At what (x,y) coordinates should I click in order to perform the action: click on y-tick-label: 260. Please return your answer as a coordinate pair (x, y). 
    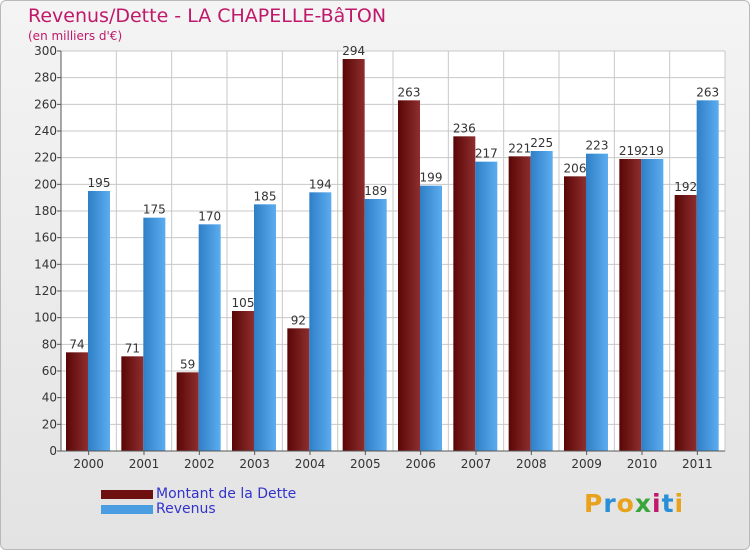
    Looking at the image, I should click on (45, 104).